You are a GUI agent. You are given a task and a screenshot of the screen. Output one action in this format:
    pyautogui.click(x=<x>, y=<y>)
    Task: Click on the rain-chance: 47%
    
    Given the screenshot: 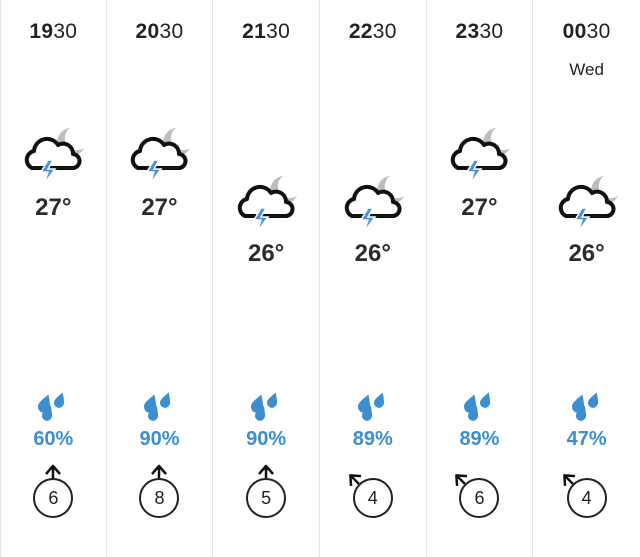 What is the action you would take?
    pyautogui.click(x=586, y=439)
    